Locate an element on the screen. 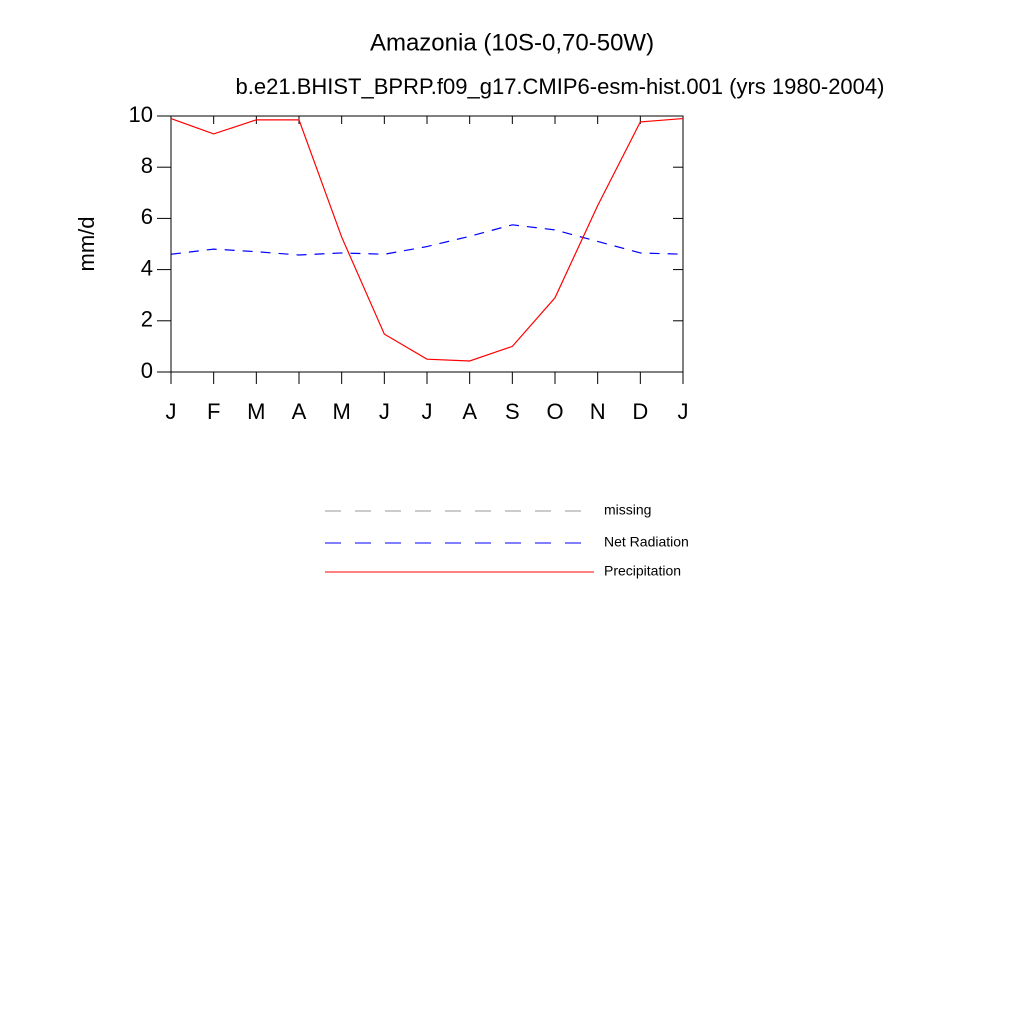 The height and width of the screenshot is (1029, 1024). x-tick-label: F is located at coordinates (213, 411).